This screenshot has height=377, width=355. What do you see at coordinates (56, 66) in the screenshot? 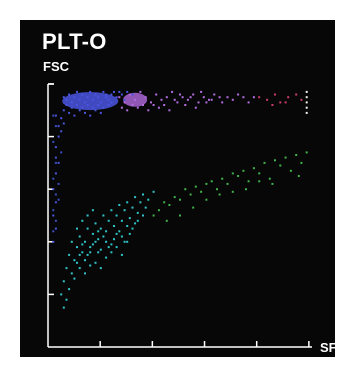
I see `y-axis-label: FSC` at bounding box center [56, 66].